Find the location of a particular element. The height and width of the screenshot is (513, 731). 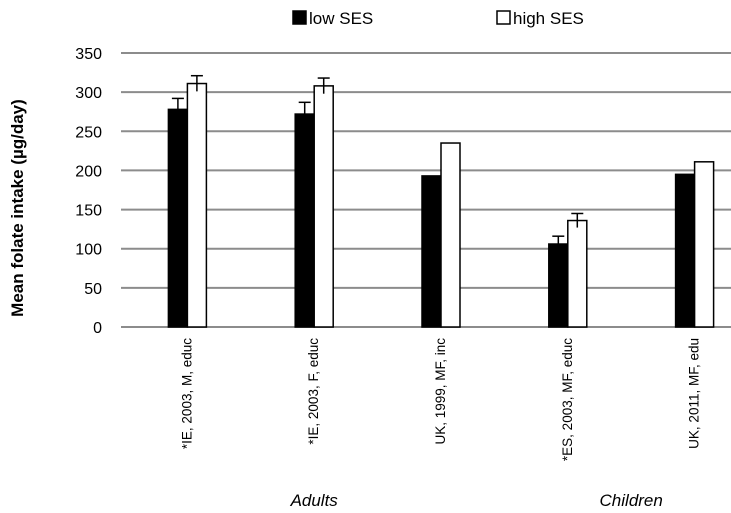

category-label: *IE, 2003, F, educ is located at coordinates (313, 391).